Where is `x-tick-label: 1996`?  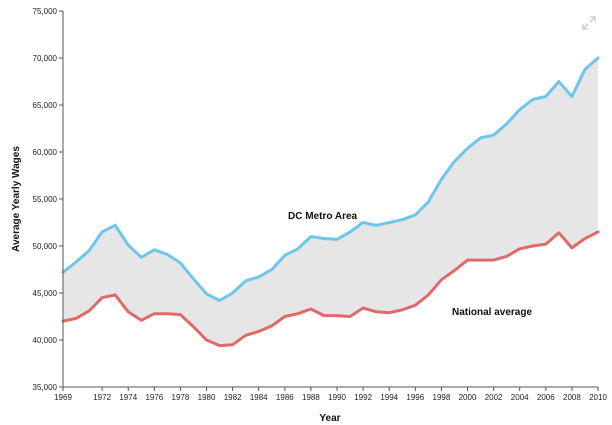
x-tick-label: 1996 is located at coordinates (415, 397).